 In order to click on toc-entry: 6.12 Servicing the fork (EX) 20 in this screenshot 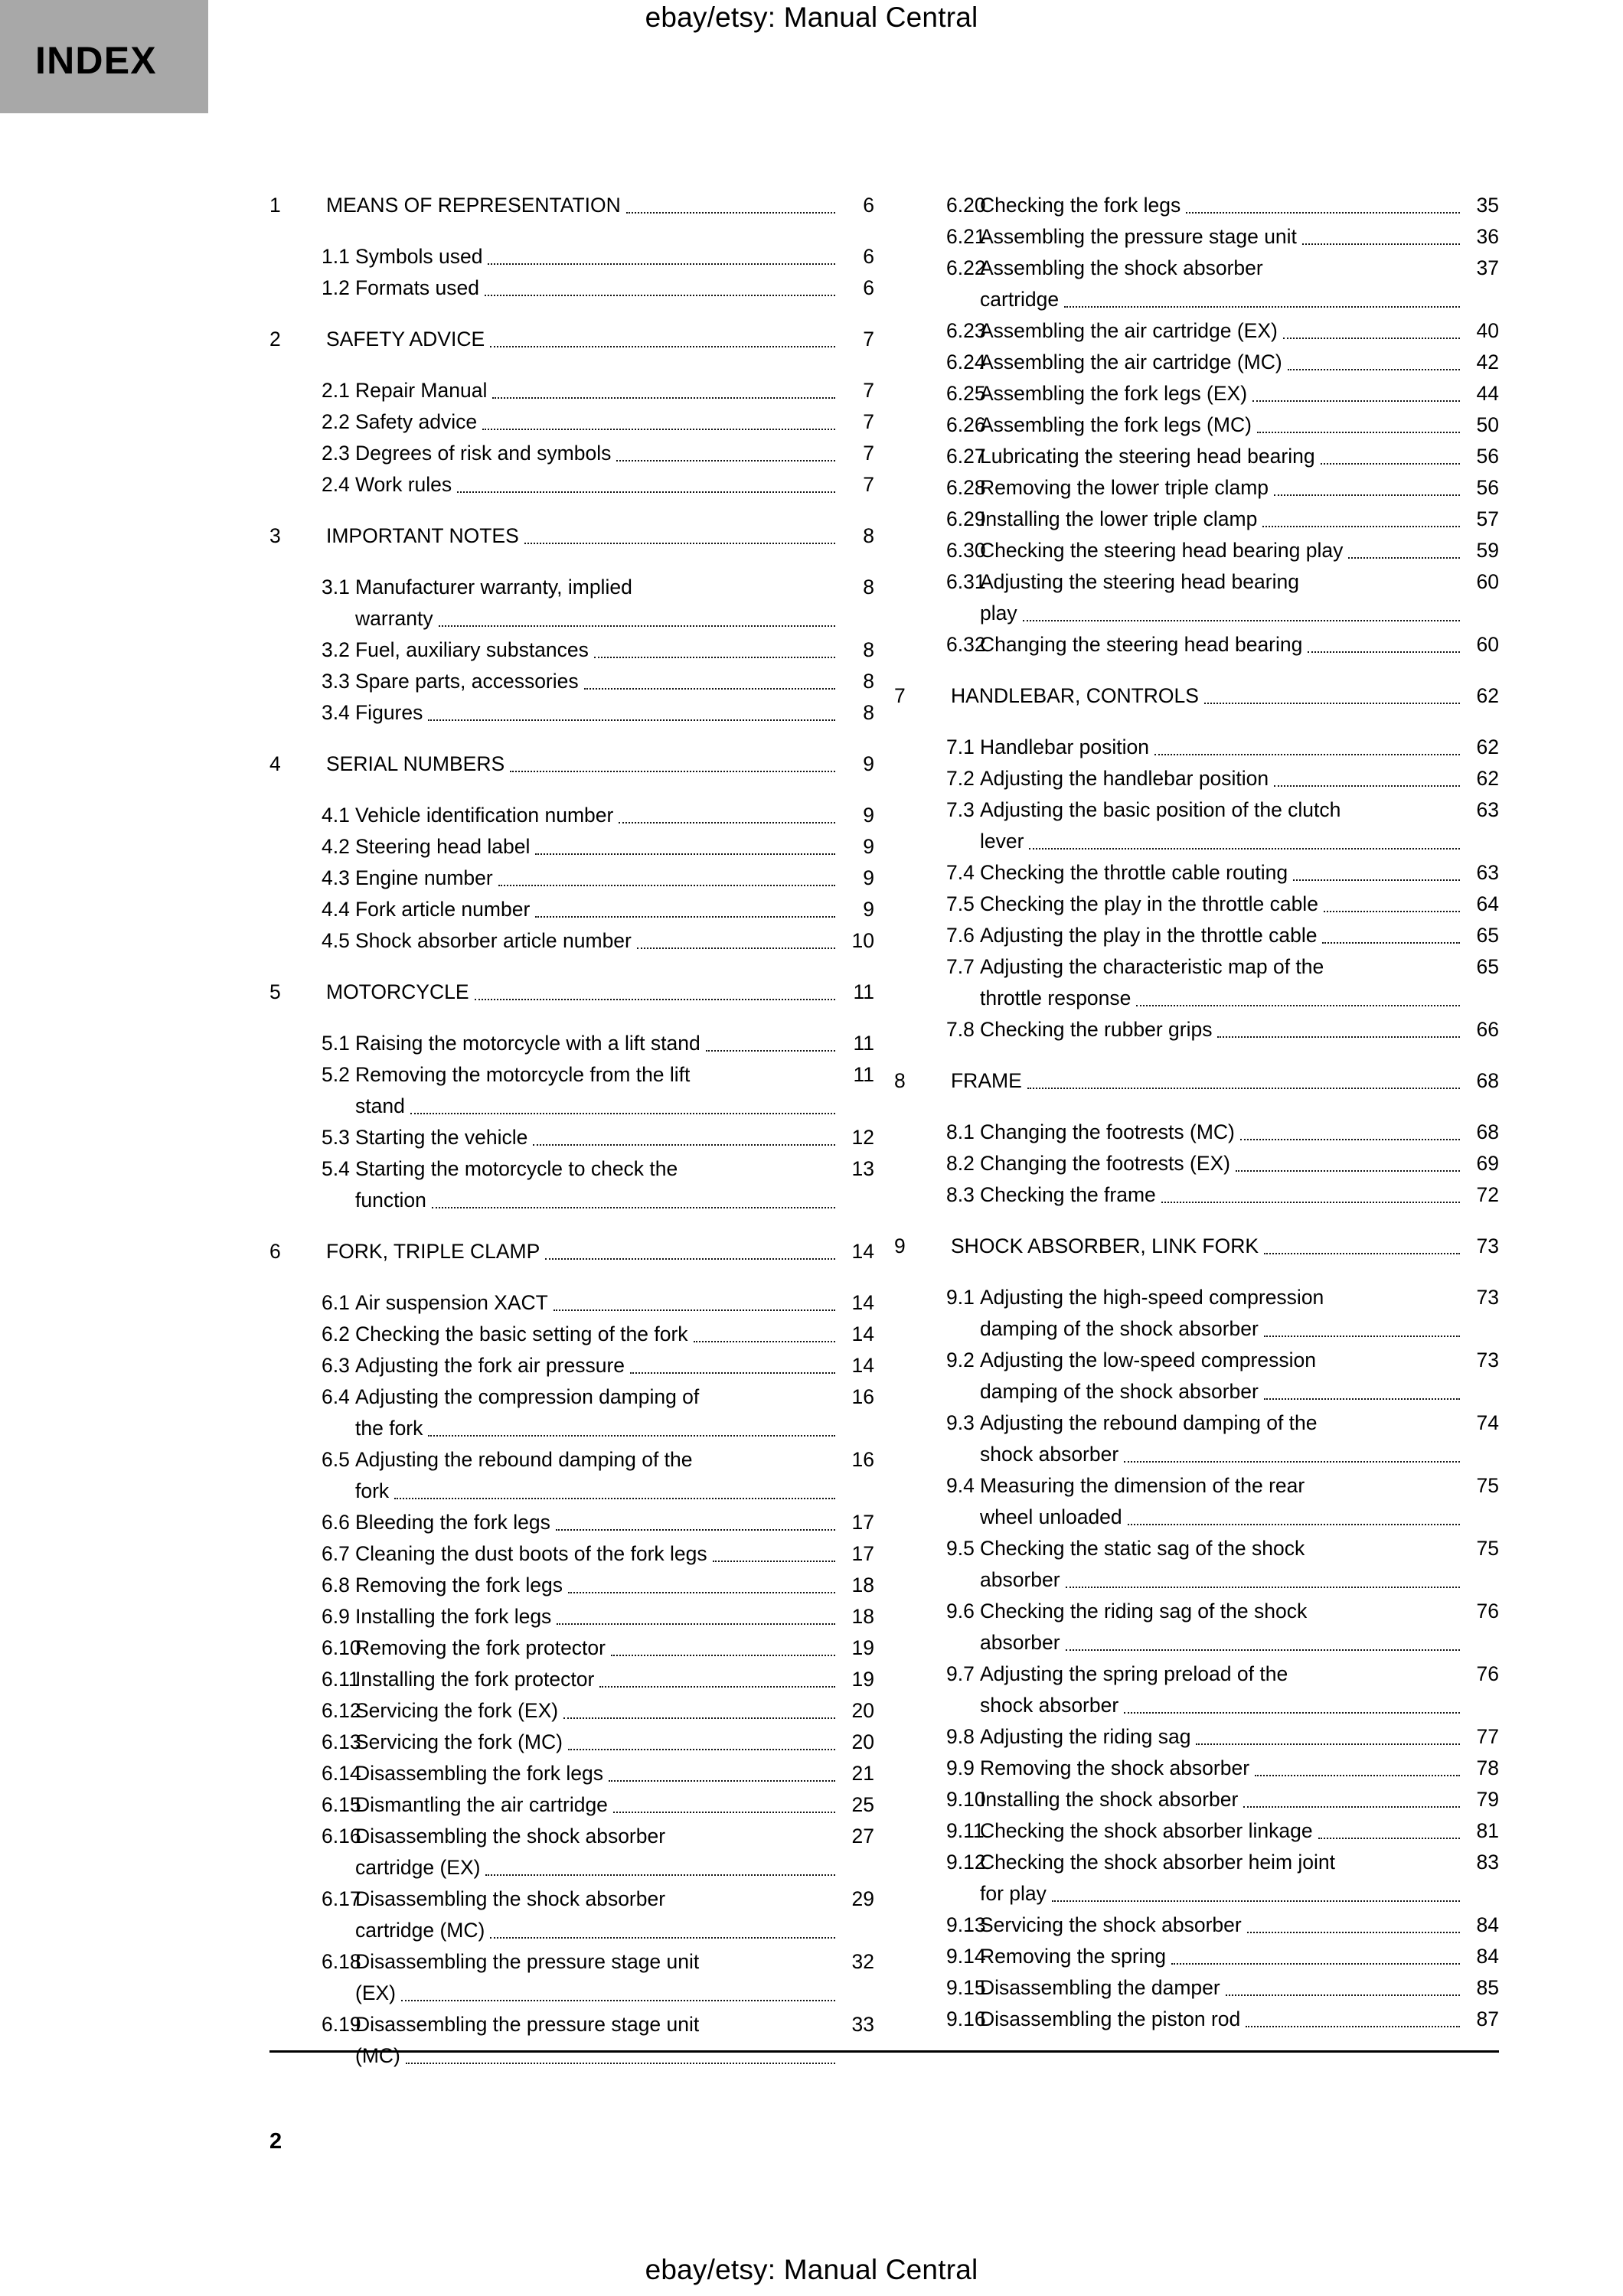, I will do `click(571, 1711)`.